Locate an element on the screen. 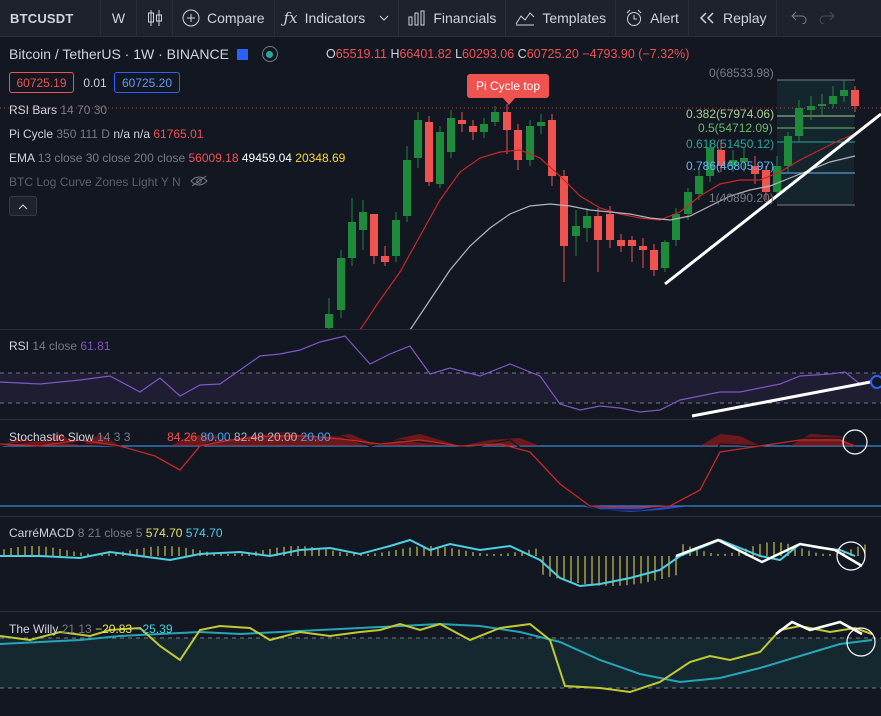 The image size is (881, 716). rewind-icon is located at coordinates (707, 18).